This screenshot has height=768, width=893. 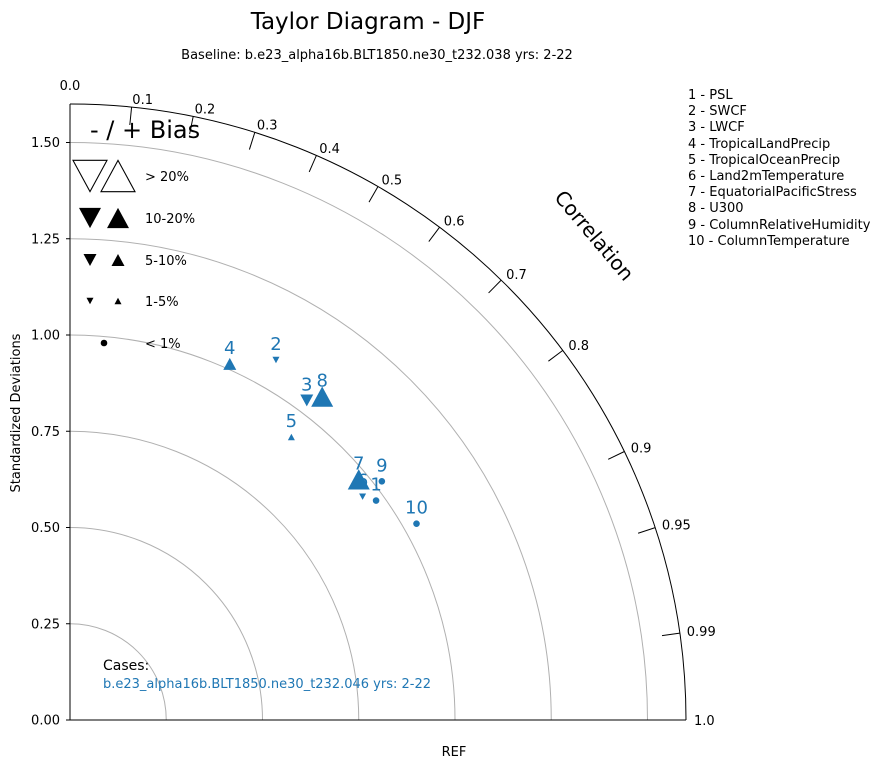 What do you see at coordinates (45, 721) in the screenshot?
I see `y-tick-label: 0.00` at bounding box center [45, 721].